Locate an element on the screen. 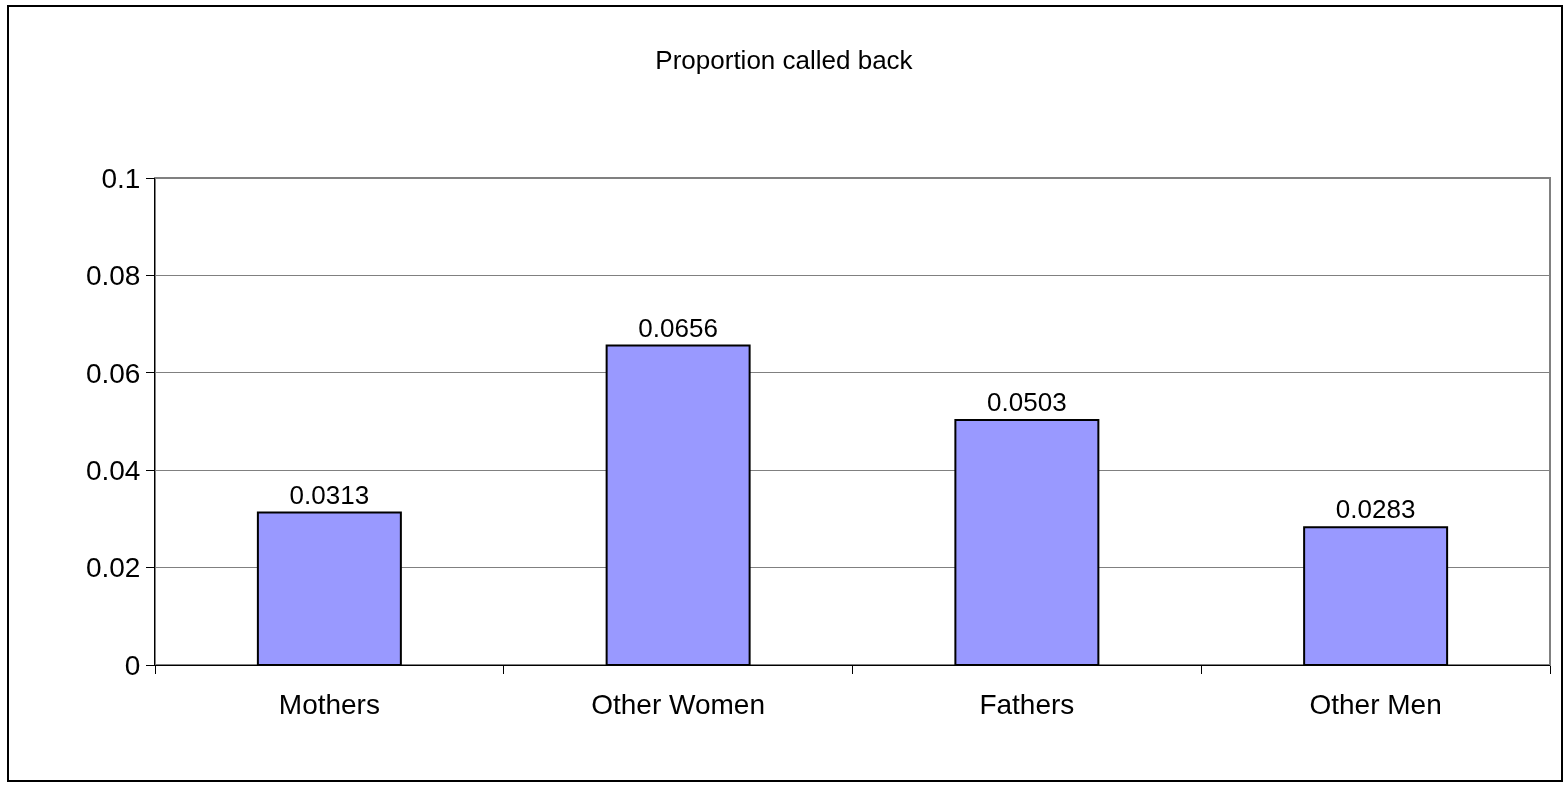  data-label: 0.0656 is located at coordinates (678, 327).